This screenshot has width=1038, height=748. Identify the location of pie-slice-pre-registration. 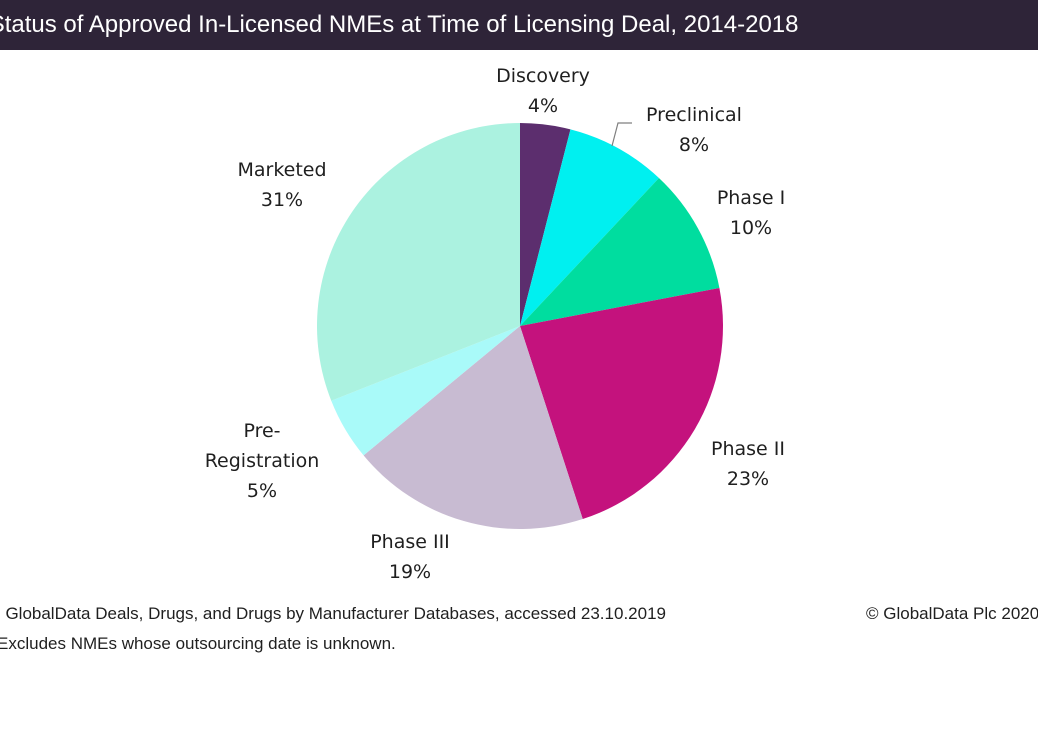
(425, 391).